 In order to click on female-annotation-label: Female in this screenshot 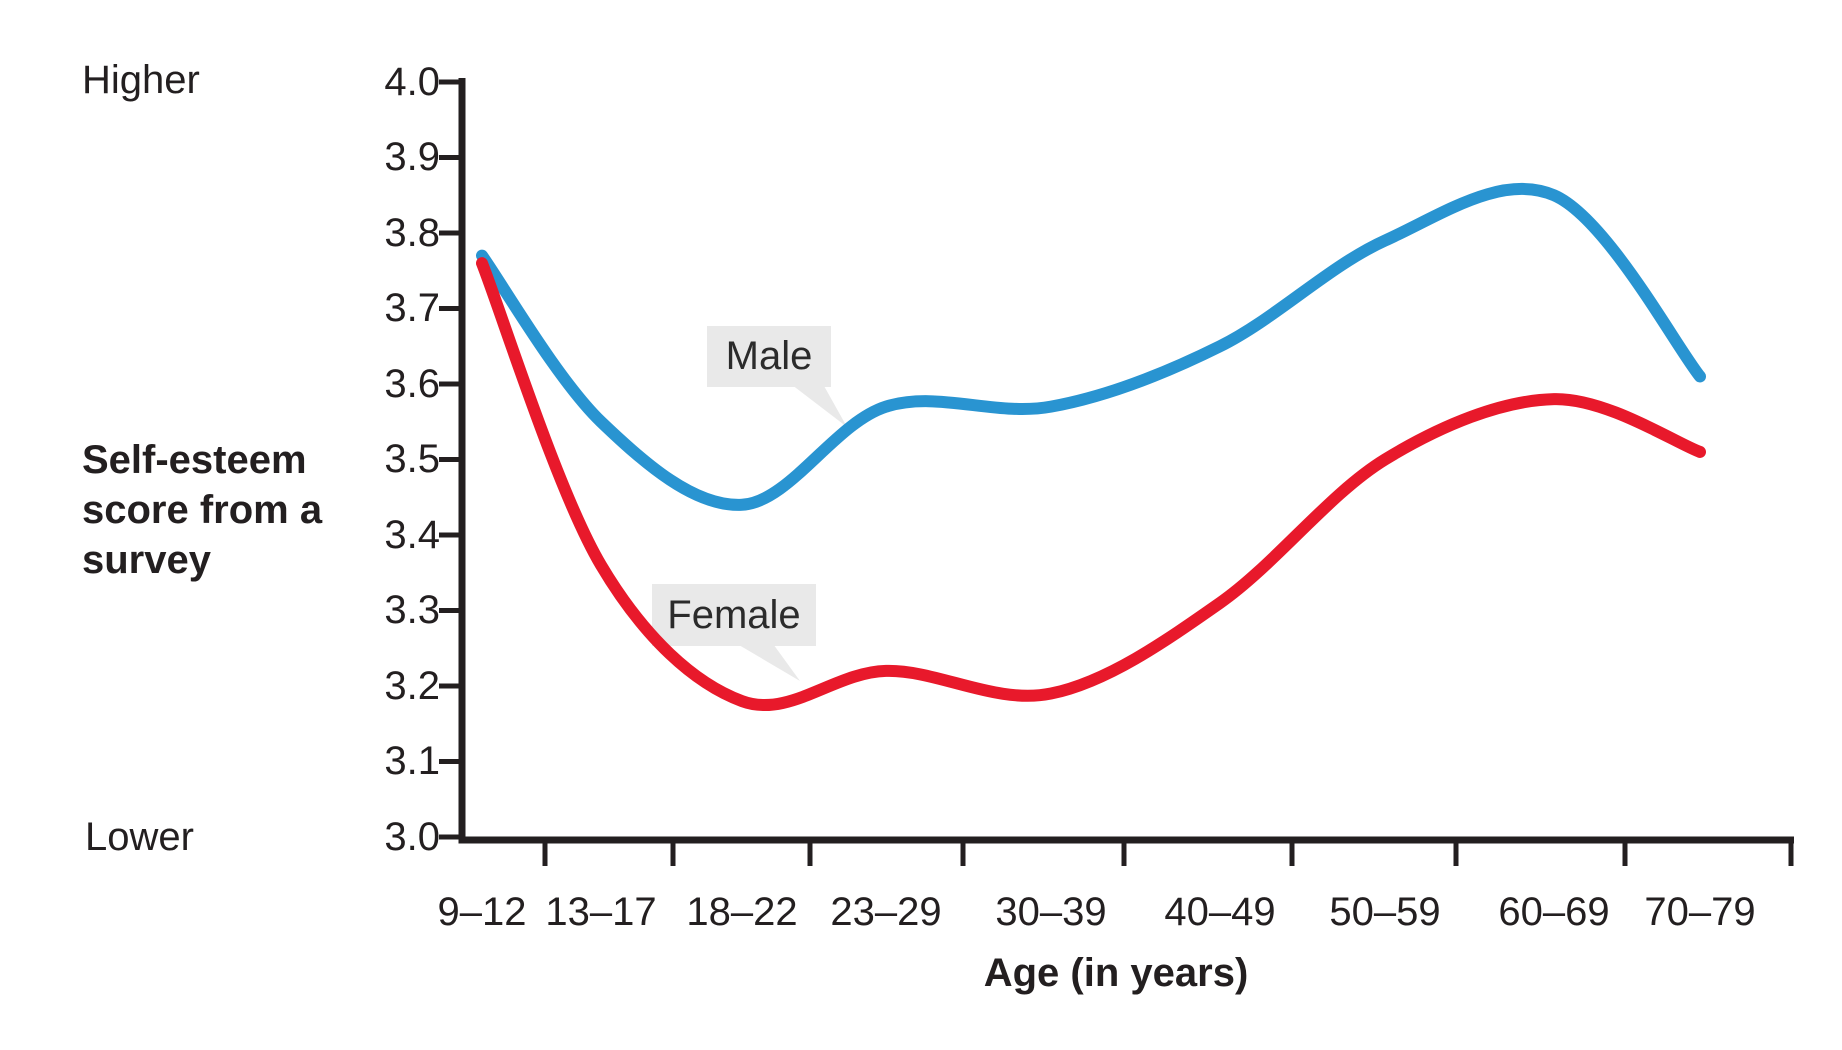, I will do `click(734, 614)`.